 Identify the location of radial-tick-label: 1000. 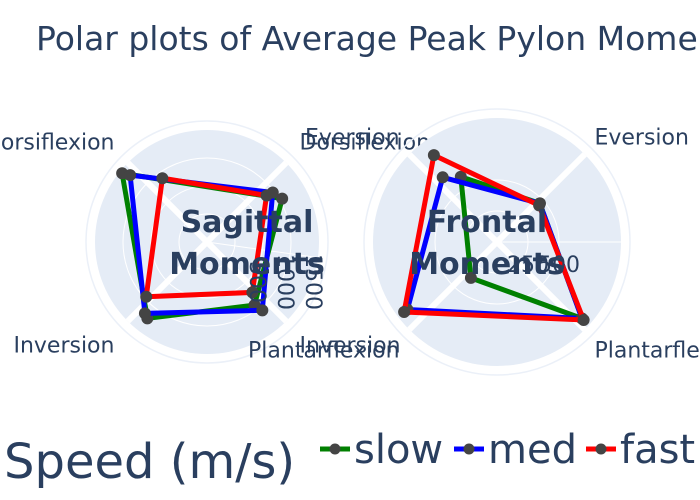
(284, 282).